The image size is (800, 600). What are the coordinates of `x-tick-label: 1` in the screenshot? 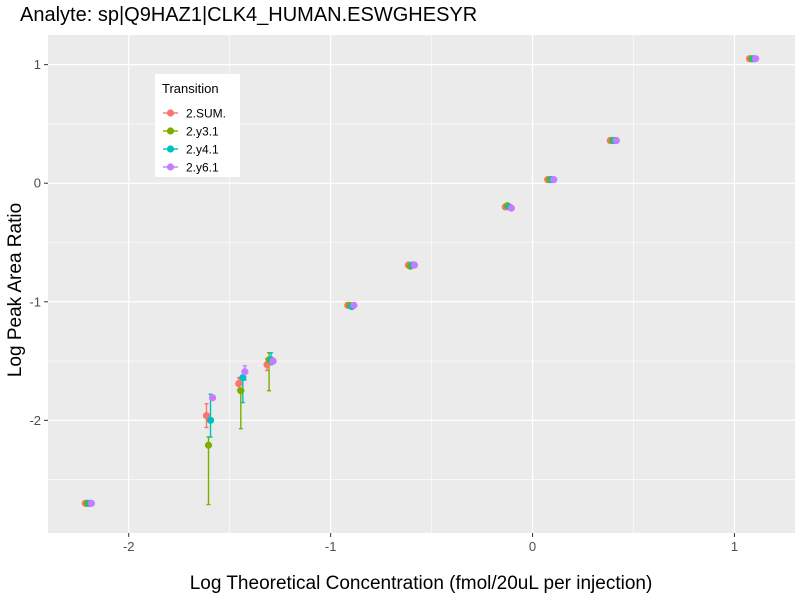 It's located at (734, 546).